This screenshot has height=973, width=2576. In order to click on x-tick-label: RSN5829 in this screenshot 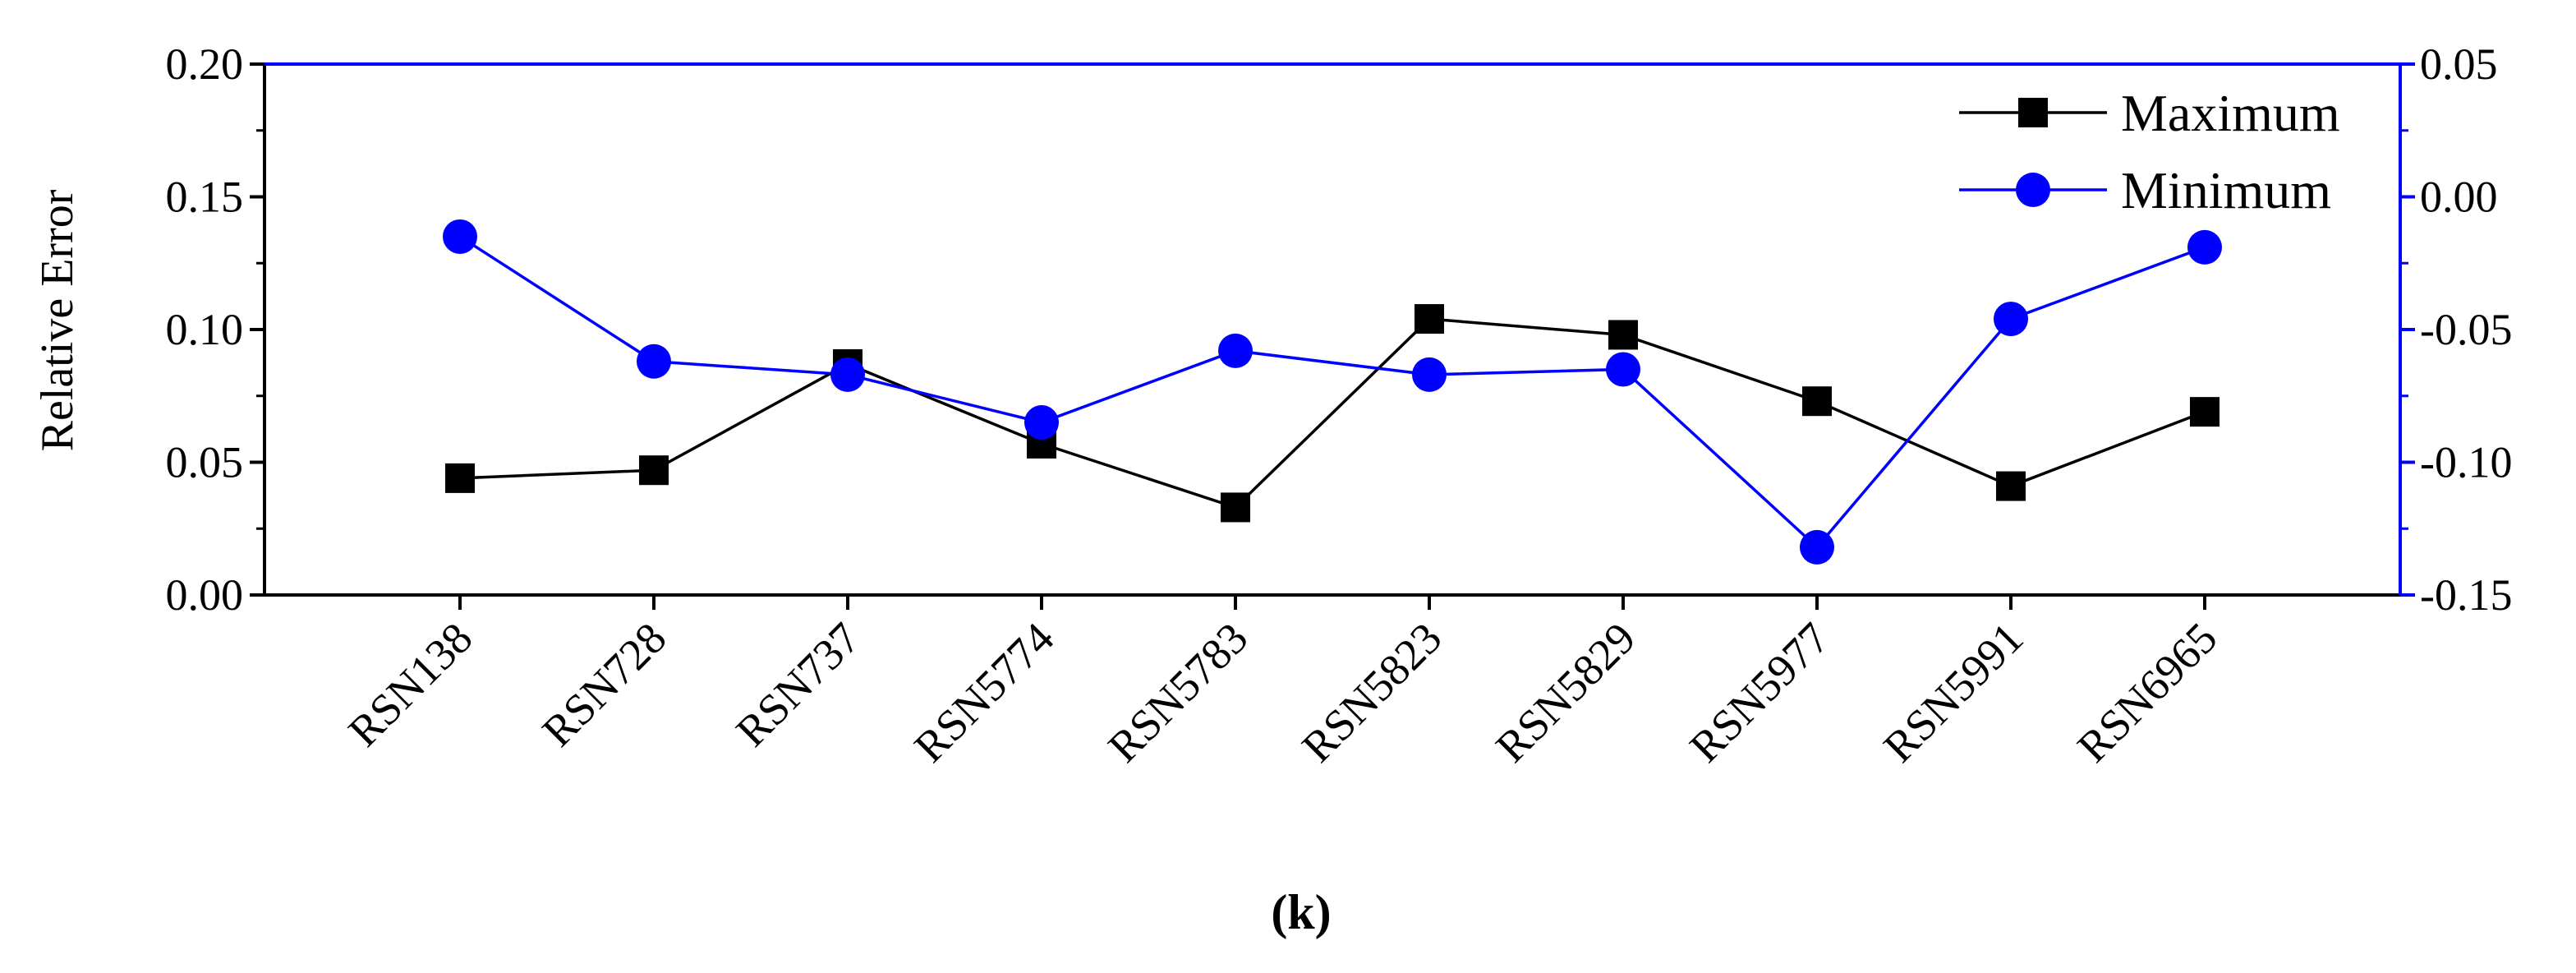, I will do `click(1565, 693)`.